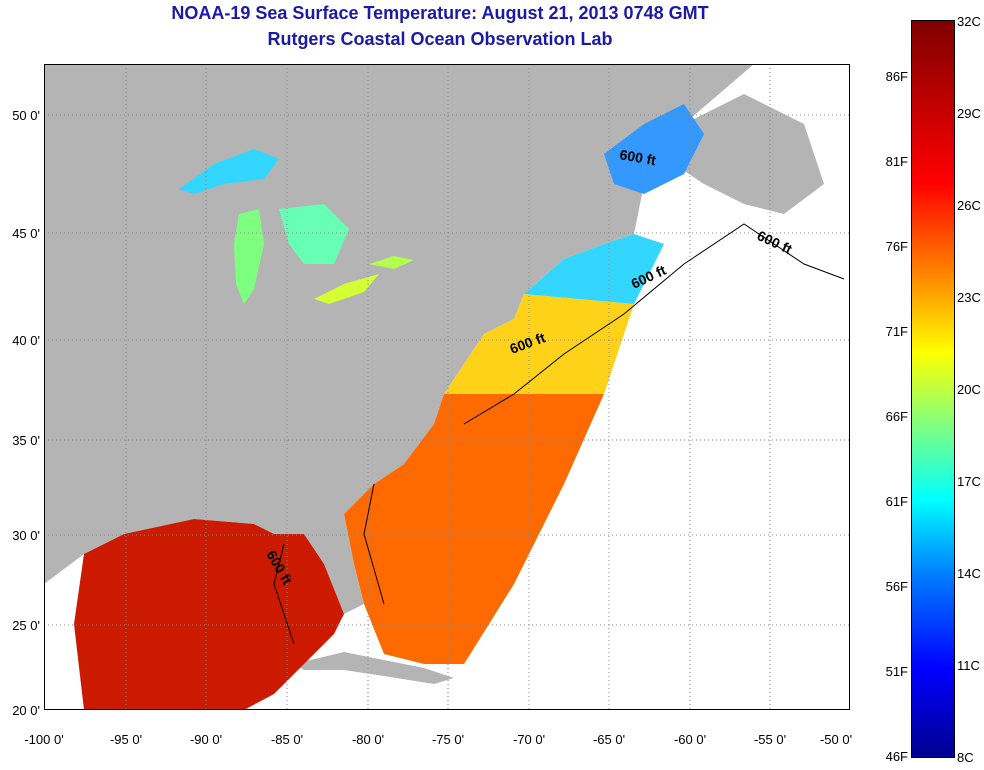  I want to click on map-subtitle: Rutgers Coastal Ocean Observation Lab, so click(440, 39).